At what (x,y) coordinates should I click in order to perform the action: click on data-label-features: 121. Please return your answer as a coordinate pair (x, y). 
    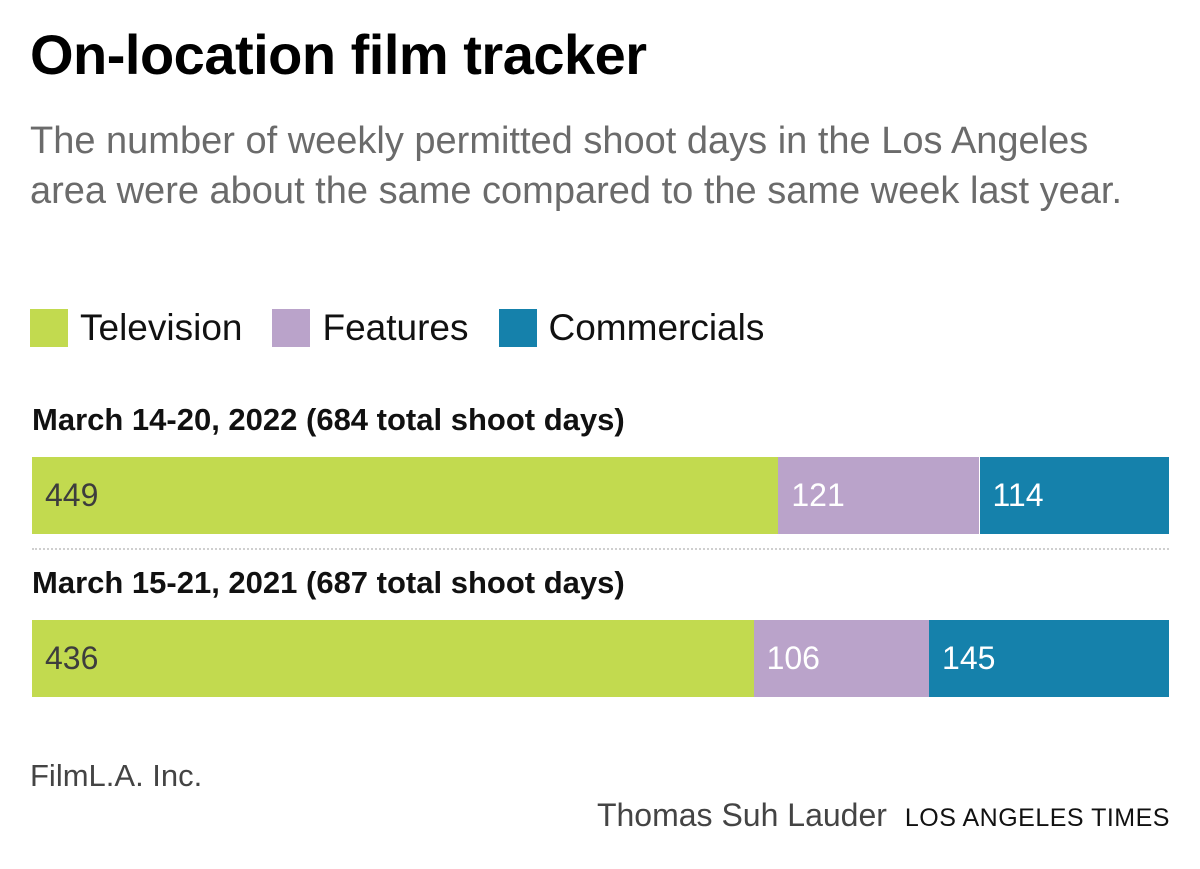
    Looking at the image, I should click on (818, 495).